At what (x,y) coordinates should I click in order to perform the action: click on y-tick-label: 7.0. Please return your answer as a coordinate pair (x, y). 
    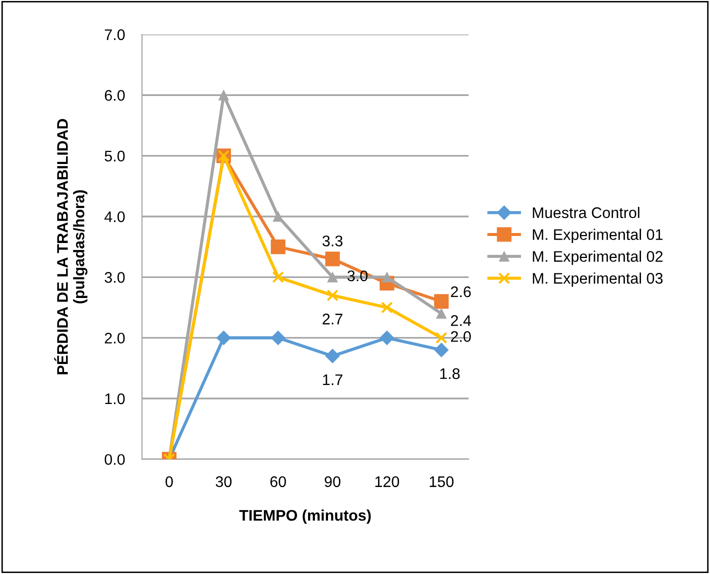
    Looking at the image, I should click on (114, 34).